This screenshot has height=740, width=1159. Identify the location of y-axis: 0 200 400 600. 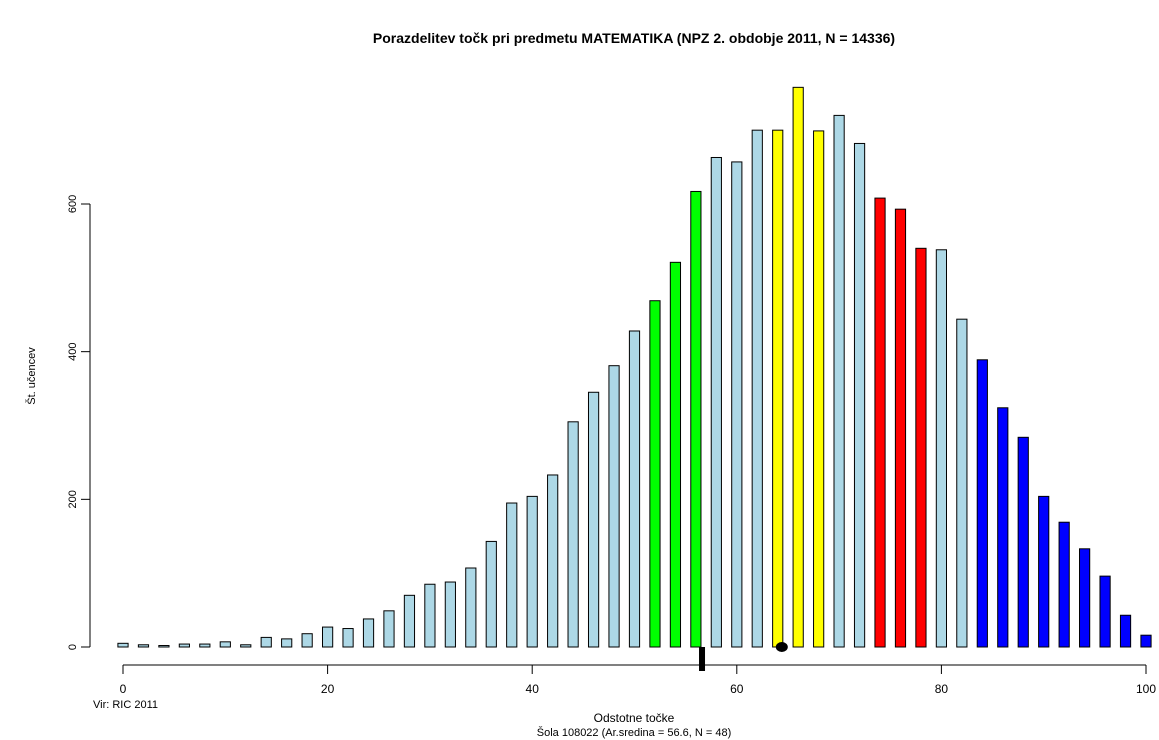
(79, 422).